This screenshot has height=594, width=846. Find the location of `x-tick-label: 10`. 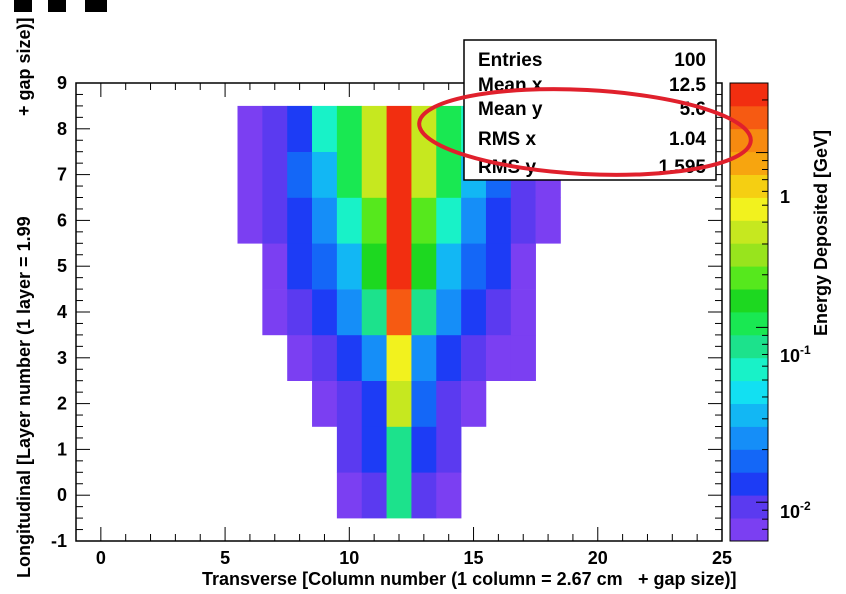

x-tick-label: 10 is located at coordinates (349, 558).